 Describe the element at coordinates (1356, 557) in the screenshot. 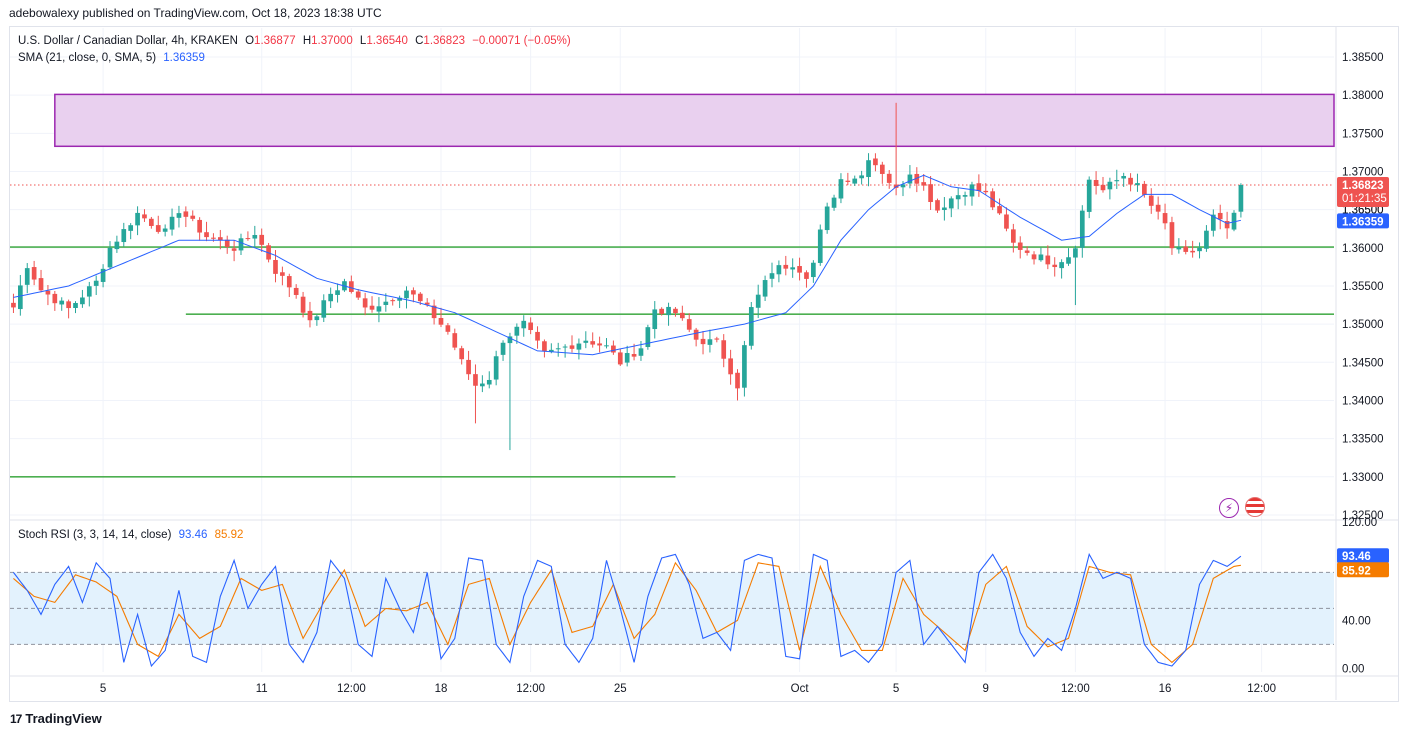

I see `stoch-k-badge-text: 93.46` at that location.